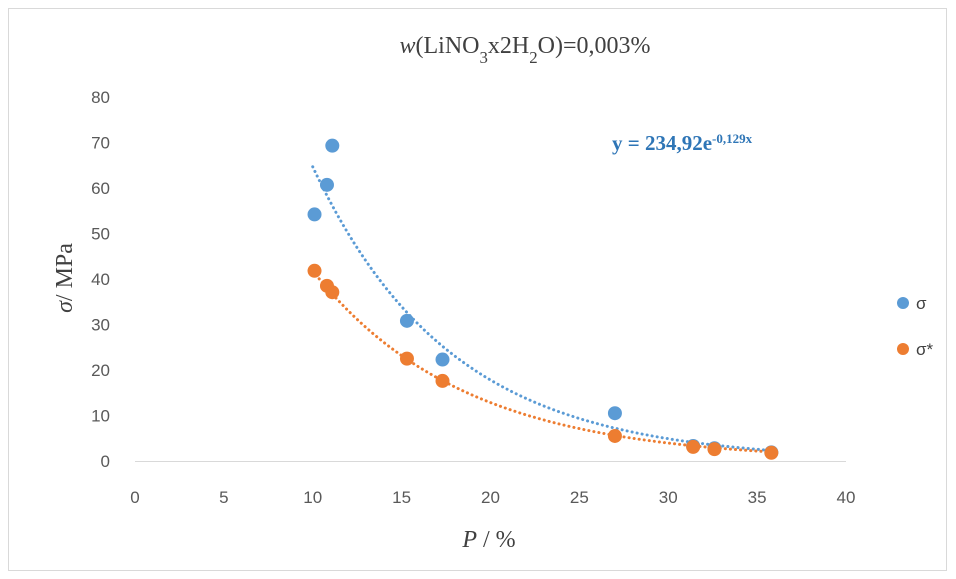 The height and width of the screenshot is (579, 956). Describe the element at coordinates (915, 349) in the screenshot. I see `legend-item: σ*` at that location.